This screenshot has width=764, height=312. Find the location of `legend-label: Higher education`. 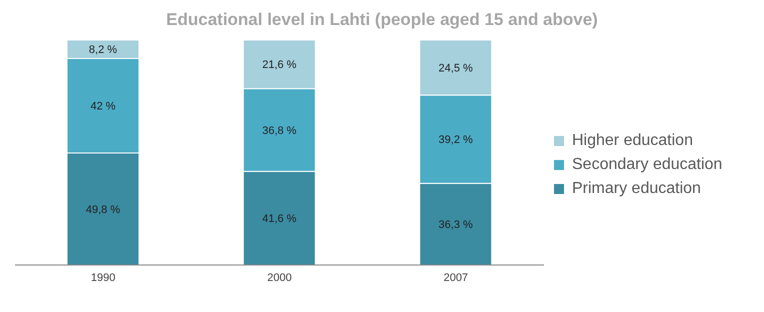

legend-label: Higher education is located at coordinates (632, 141).